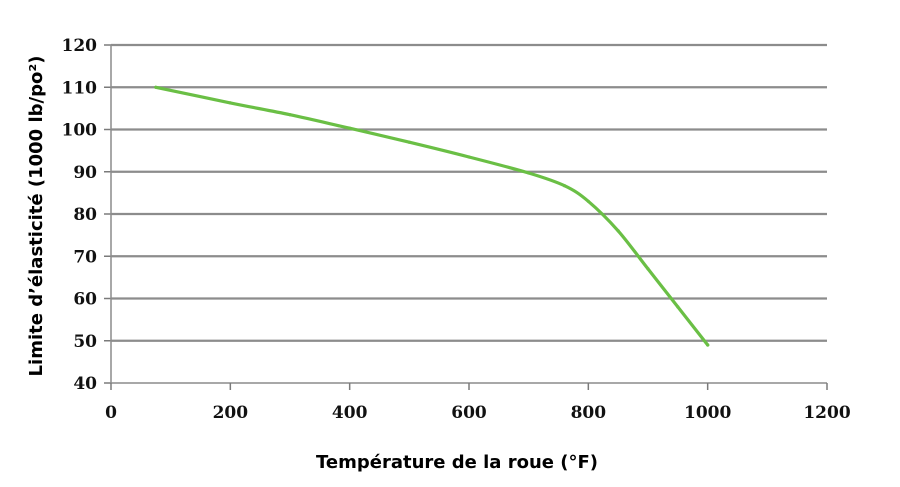 This screenshot has height=487, width=900. What do you see at coordinates (85, 257) in the screenshot?
I see `y-tick-label-70: 70` at bounding box center [85, 257].